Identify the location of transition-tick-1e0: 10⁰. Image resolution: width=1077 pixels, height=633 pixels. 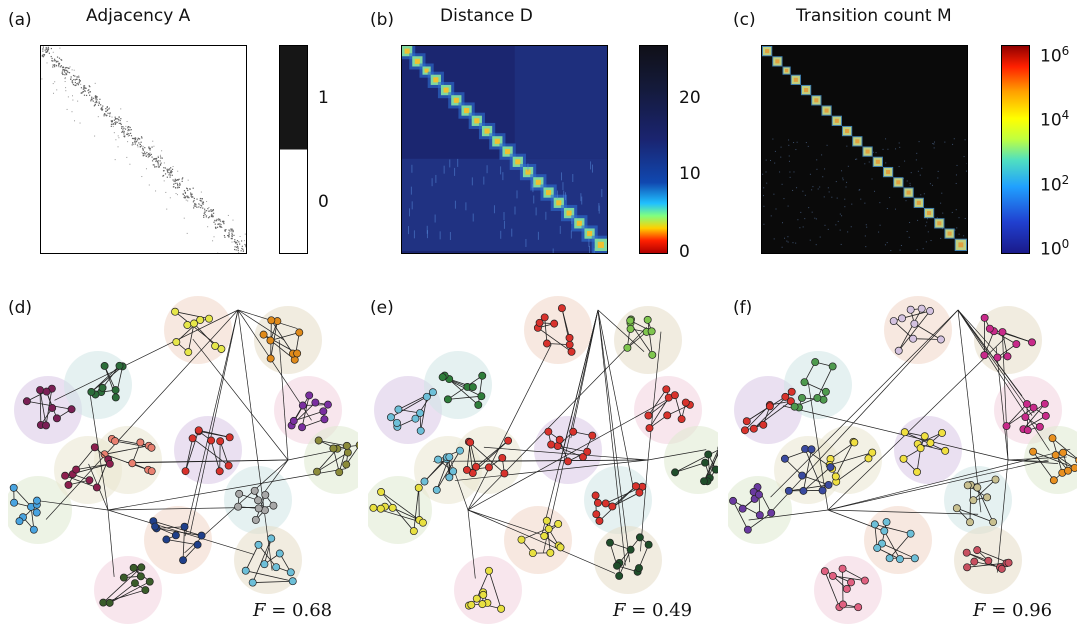
(1055, 248).